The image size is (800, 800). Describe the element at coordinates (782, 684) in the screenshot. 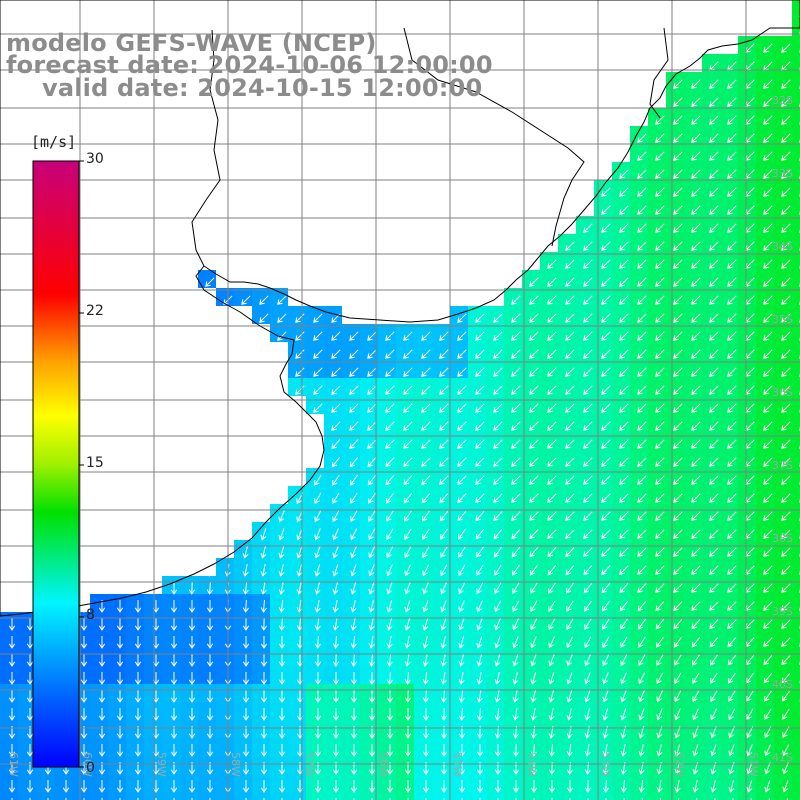

I see `lat-label: 40S` at that location.